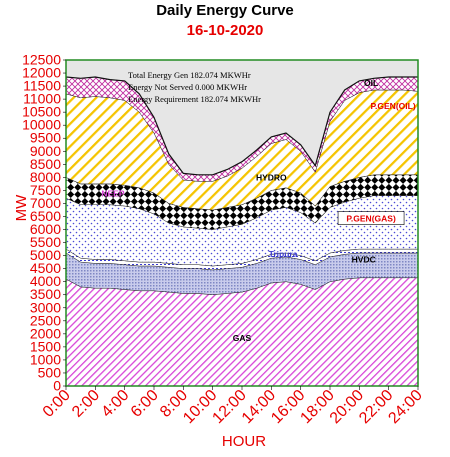  I want to click on y-tick-label: 12500, so click(41, 60).